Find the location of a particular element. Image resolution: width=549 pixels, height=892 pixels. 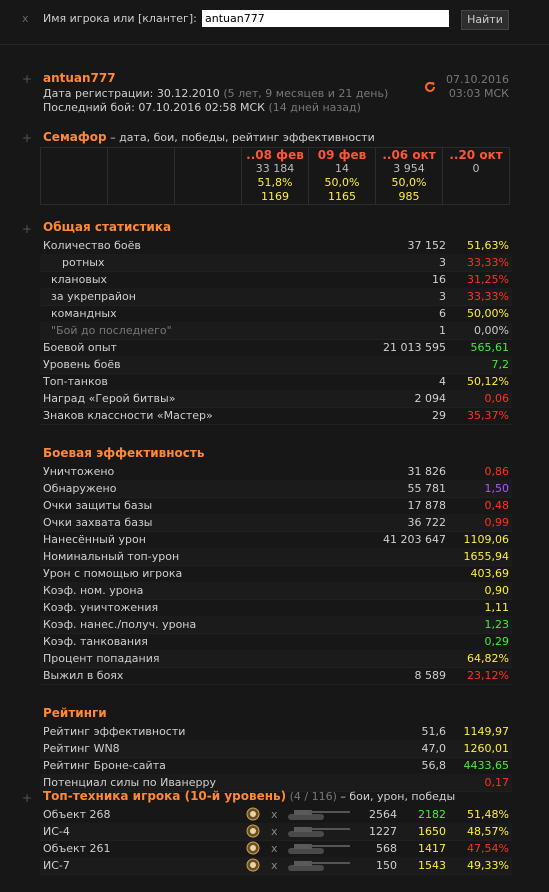

vehicle-battles: 150 is located at coordinates (386, 865).